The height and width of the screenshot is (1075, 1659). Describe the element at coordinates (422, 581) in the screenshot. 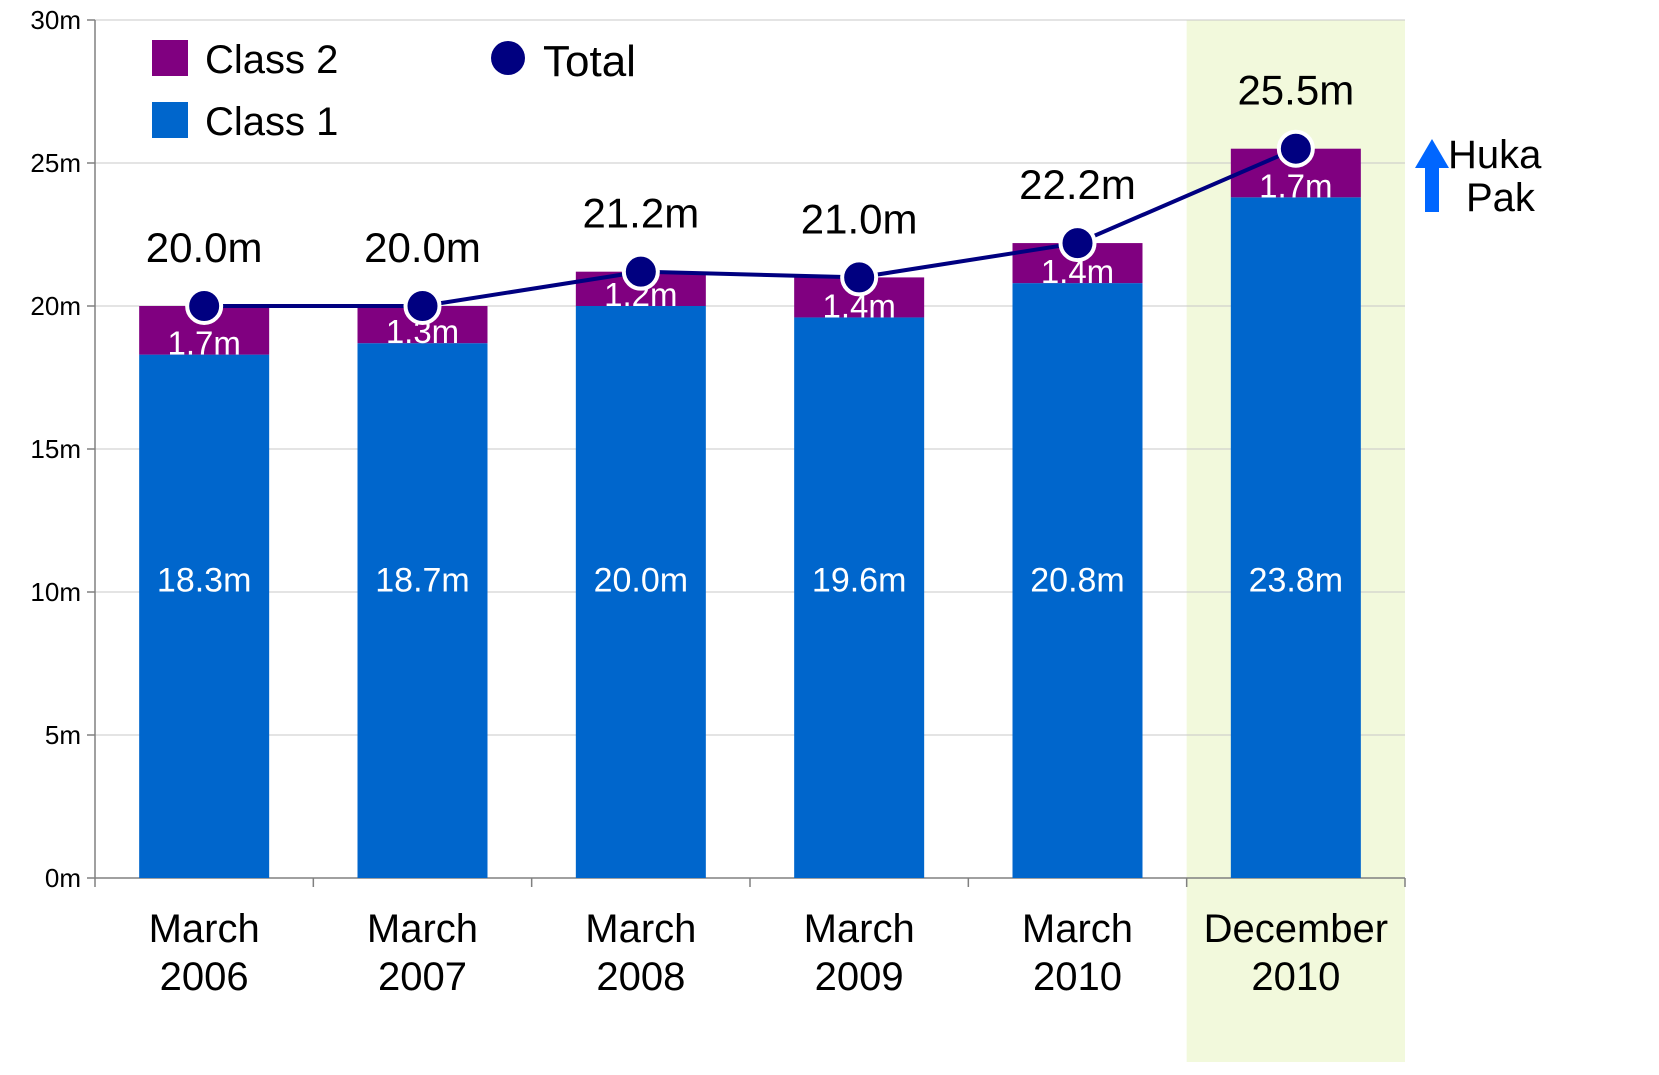

I see `data-label-class-1: 18.7m` at that location.